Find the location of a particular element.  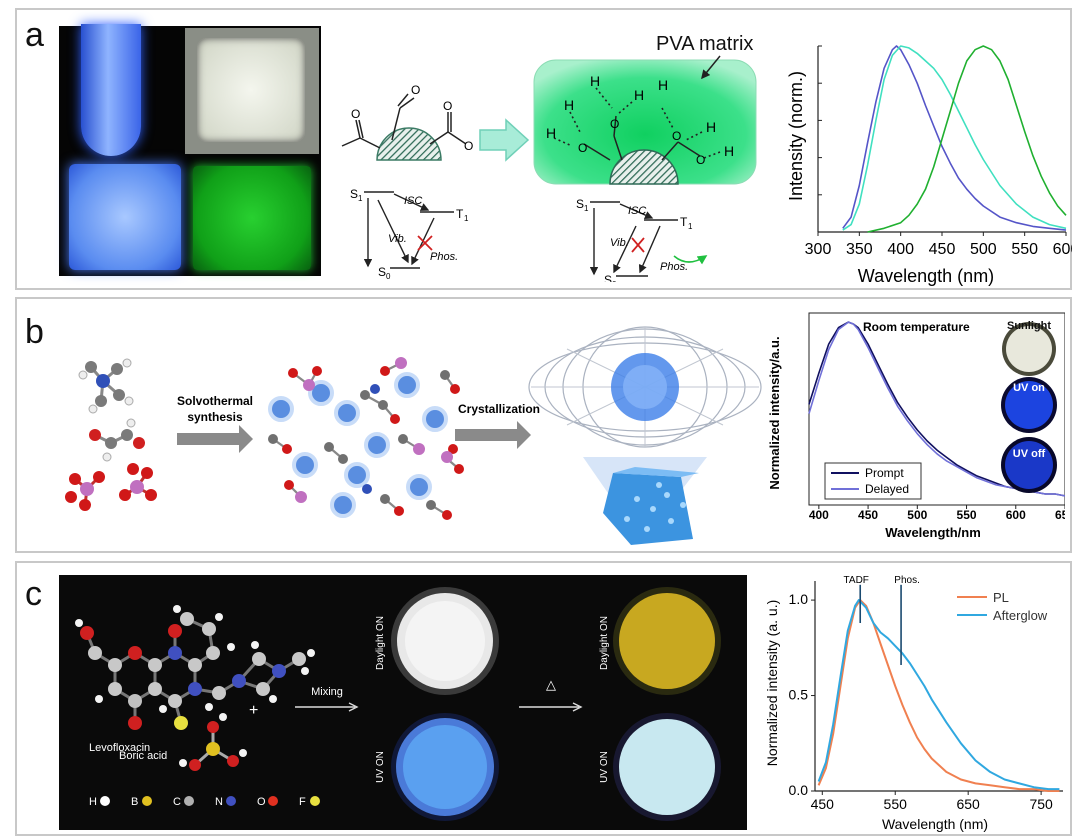

chart-b-plot-area: 400 450 500 550 600 650 Prompt Delayed is located at coordinates (936, 417).